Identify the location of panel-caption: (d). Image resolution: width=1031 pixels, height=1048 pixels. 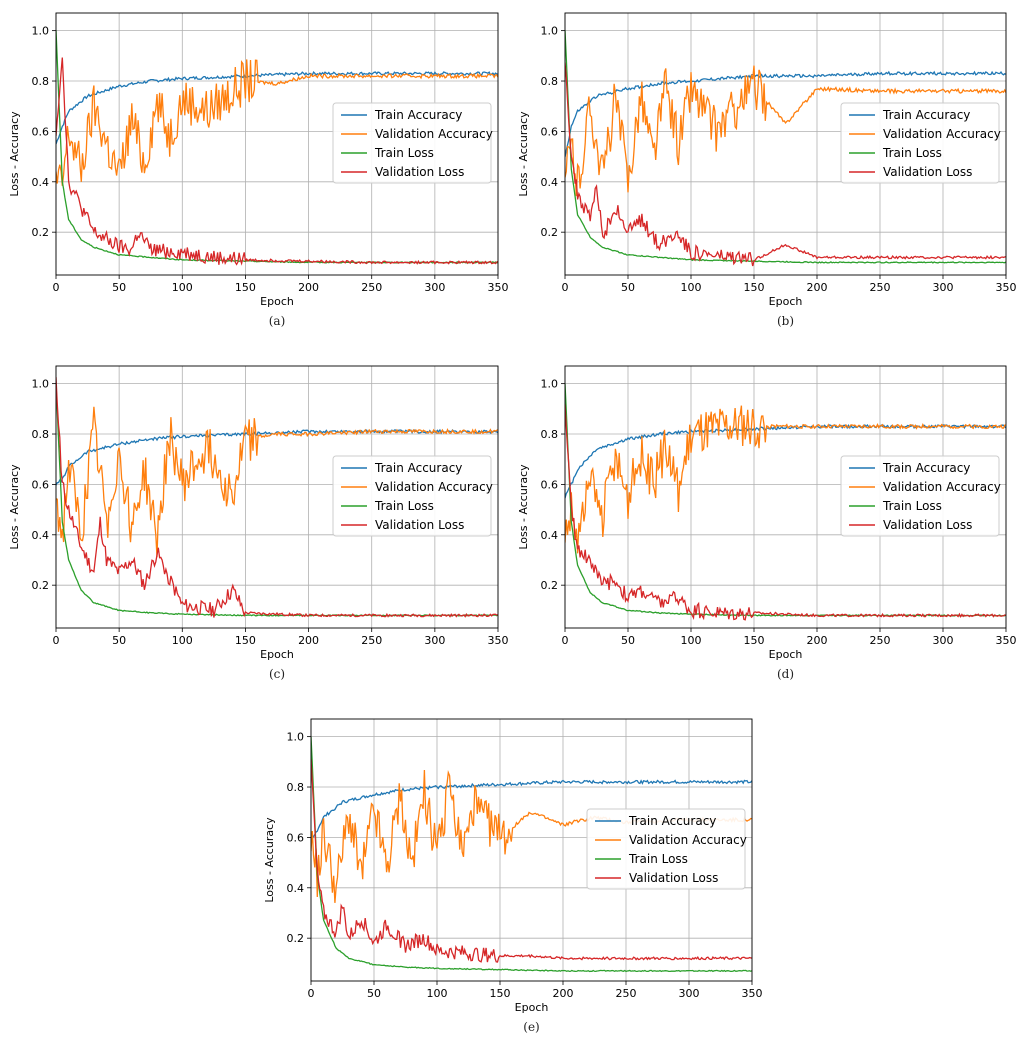
(785, 674).